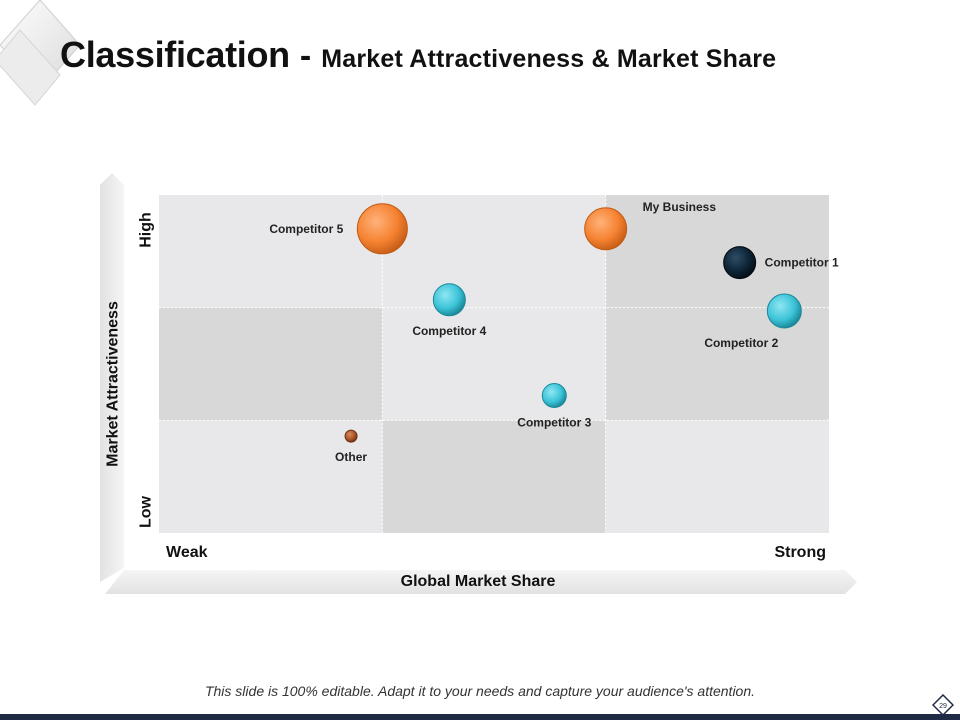 This screenshot has width=960, height=720. What do you see at coordinates (146, 511) in the screenshot?
I see `y-tick-low: Low` at bounding box center [146, 511].